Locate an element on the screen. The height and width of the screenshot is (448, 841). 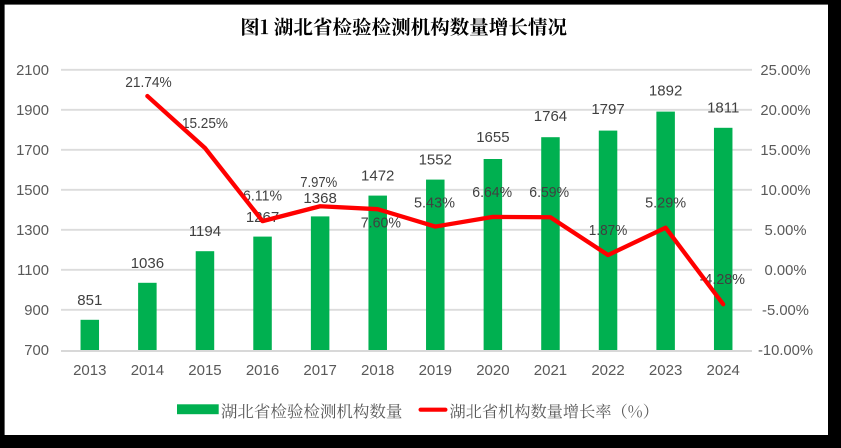
svg-text: 2020 is located at coordinates (492, 370).